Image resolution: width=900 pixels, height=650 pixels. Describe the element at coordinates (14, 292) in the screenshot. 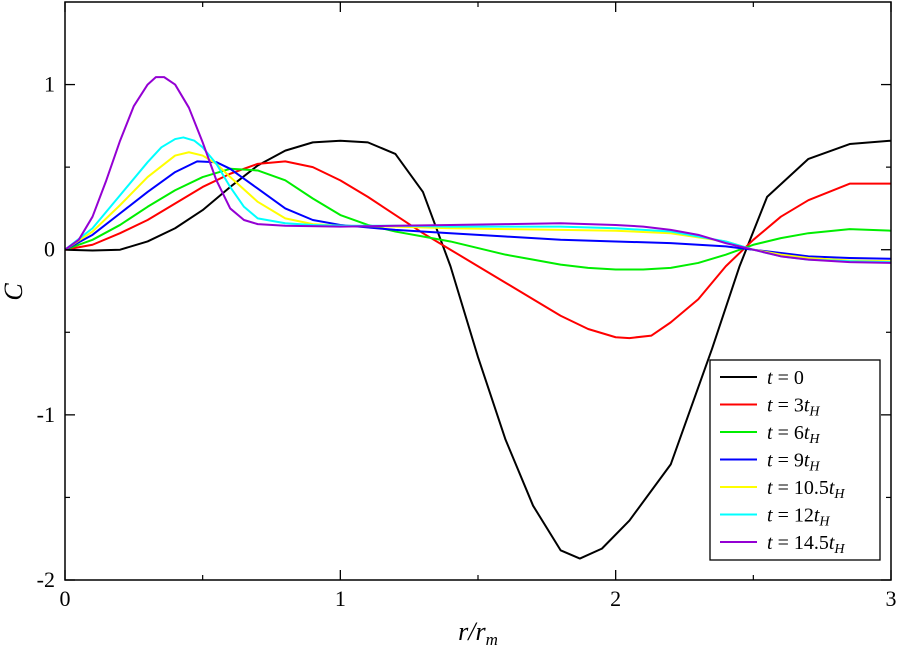

I see `y-axis-label: C` at that location.